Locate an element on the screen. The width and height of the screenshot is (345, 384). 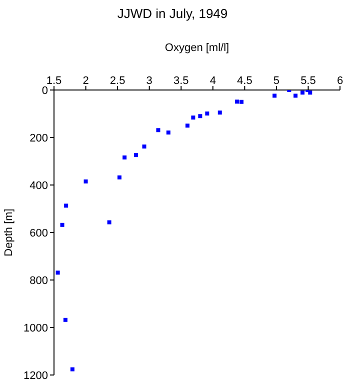
x-axis-title: Oxygen [ml/l] is located at coordinates (197, 48).